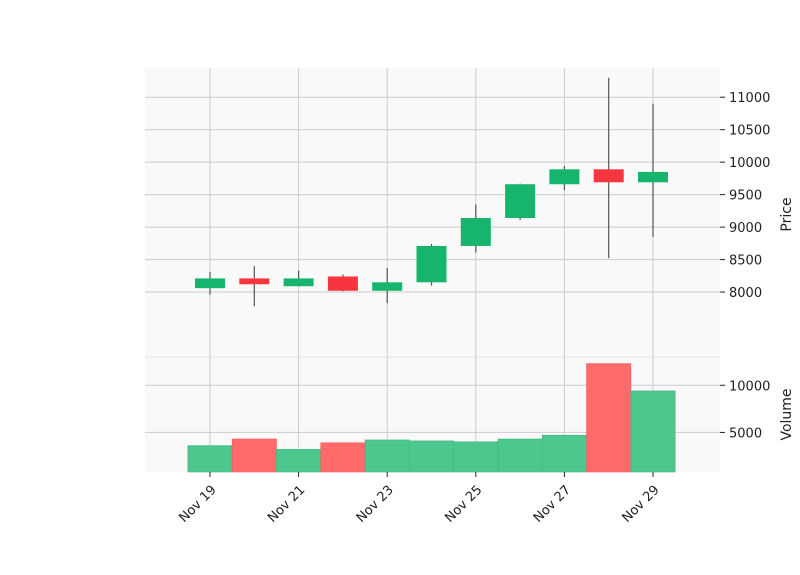 Image resolution: width=800 pixels, height=575 pixels. What do you see at coordinates (197, 504) in the screenshot?
I see `x-tick-label: Nov 19` at bounding box center [197, 504].